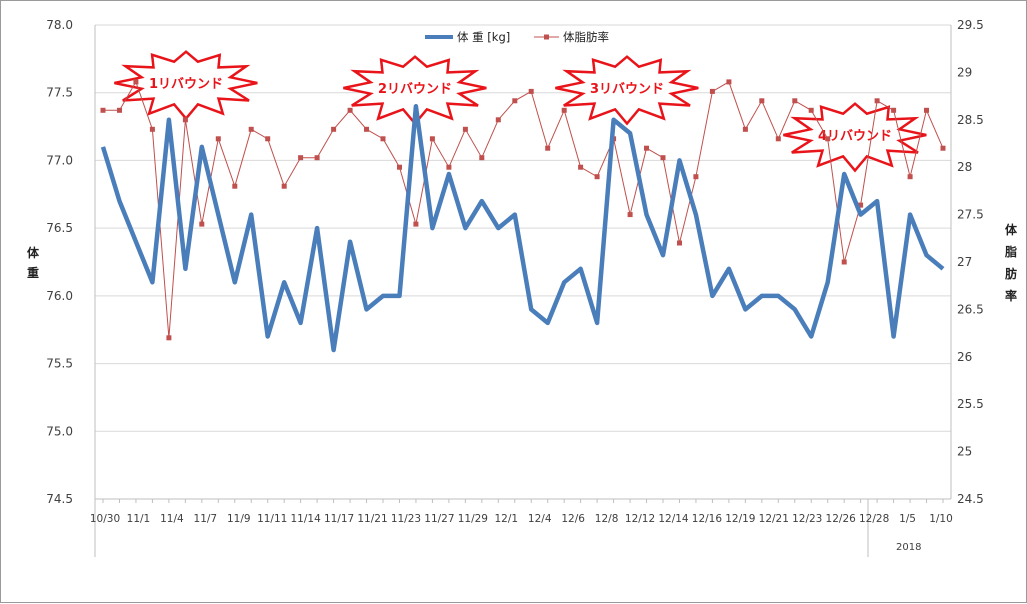 The width and height of the screenshot is (1027, 604). What do you see at coordinates (774, 519) in the screenshot?
I see `x-tick-label: 12/21` at bounding box center [774, 519].